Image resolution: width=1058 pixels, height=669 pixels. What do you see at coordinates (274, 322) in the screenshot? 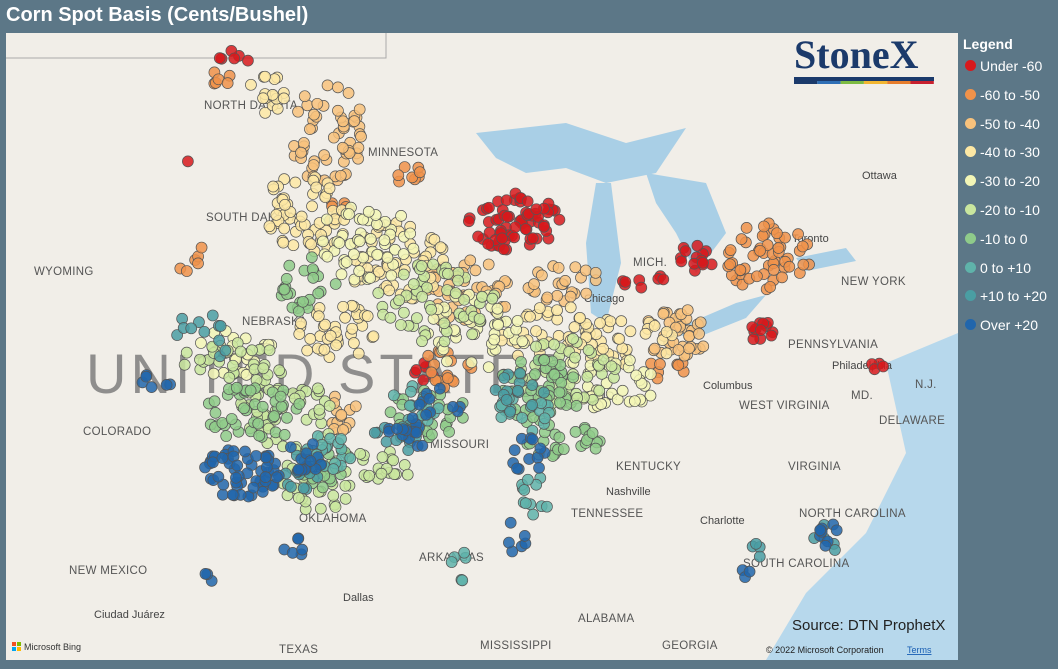
I see `map-label: NEBRASKA` at bounding box center [274, 322].